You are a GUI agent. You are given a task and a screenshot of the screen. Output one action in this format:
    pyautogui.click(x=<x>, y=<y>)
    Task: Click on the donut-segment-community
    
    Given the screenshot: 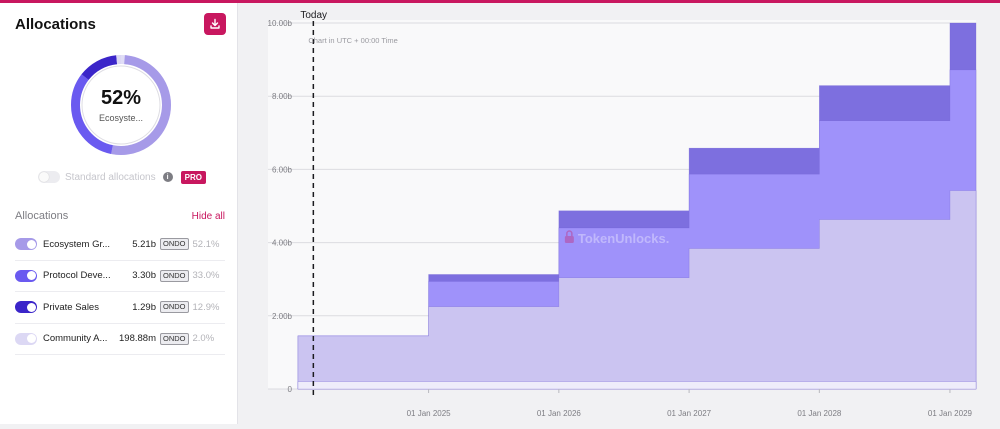 What is the action you would take?
    pyautogui.click(x=121, y=105)
    